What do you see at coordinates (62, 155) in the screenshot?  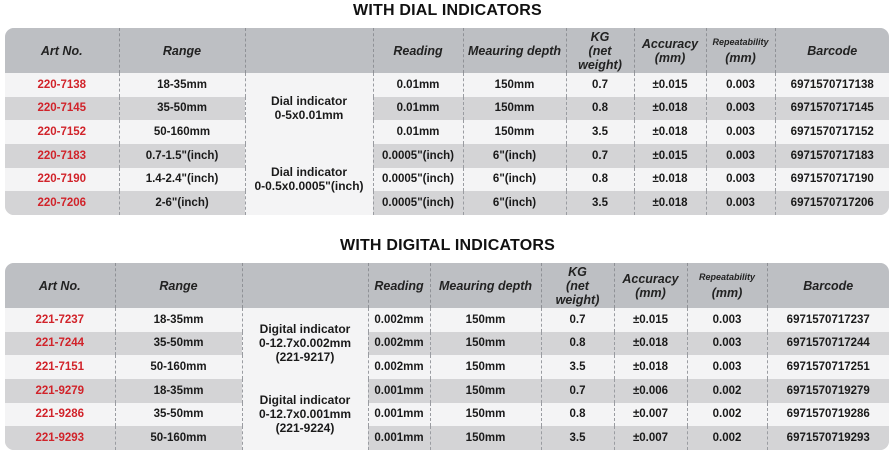 I see `art-number: 220-7183` at bounding box center [62, 155].